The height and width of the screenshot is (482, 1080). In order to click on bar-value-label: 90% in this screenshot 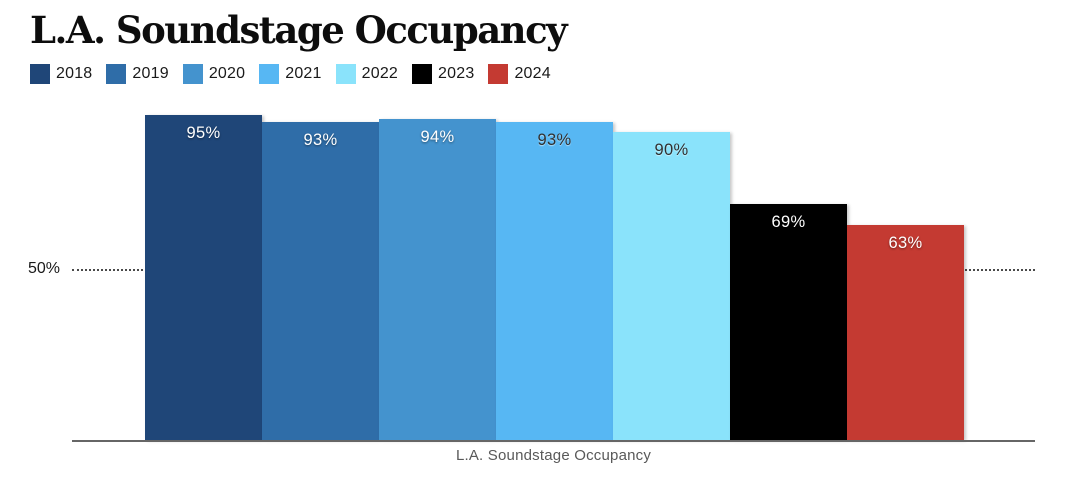, I will do `click(671, 150)`.